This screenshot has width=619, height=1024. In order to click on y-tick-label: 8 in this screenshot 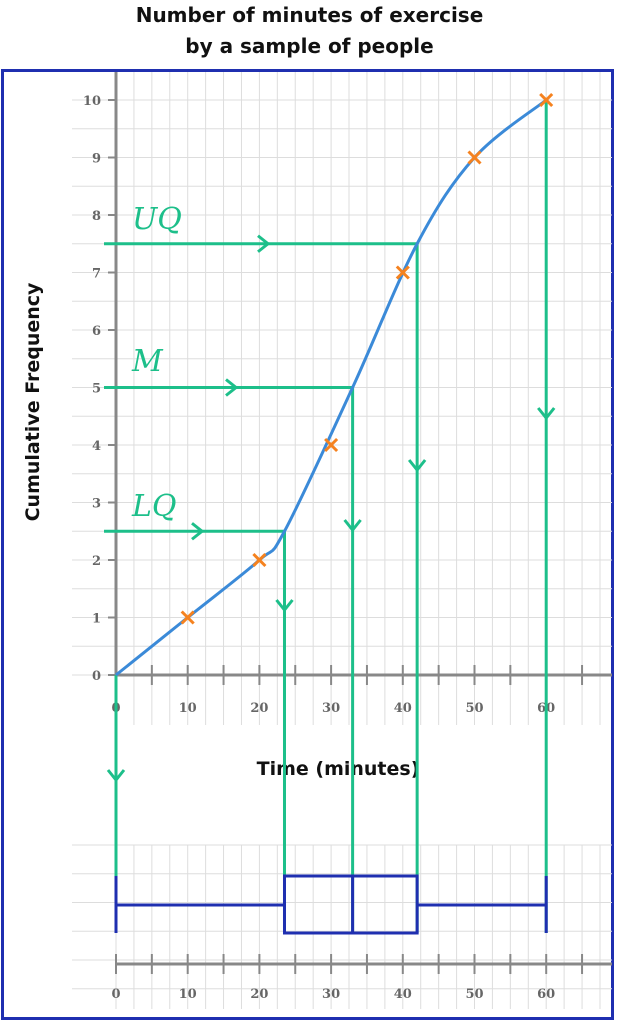, I will do `click(96, 216)`.